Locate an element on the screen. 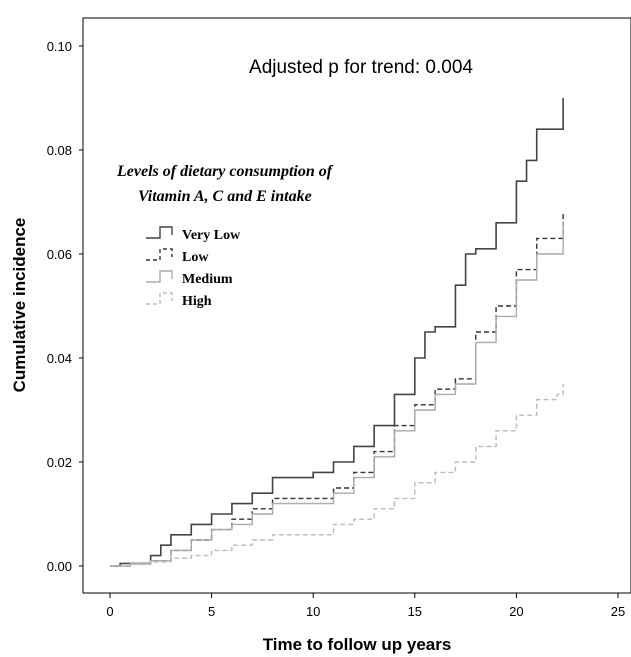  legend-label-low: Low is located at coordinates (195, 257).